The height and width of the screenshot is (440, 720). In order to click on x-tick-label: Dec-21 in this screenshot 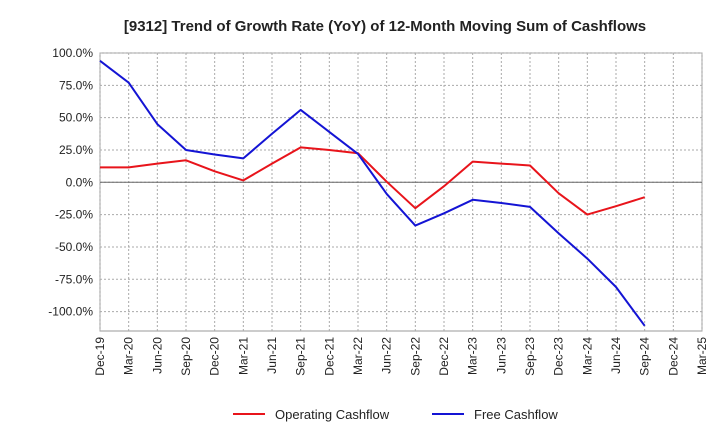, I will do `click(329, 356)`.